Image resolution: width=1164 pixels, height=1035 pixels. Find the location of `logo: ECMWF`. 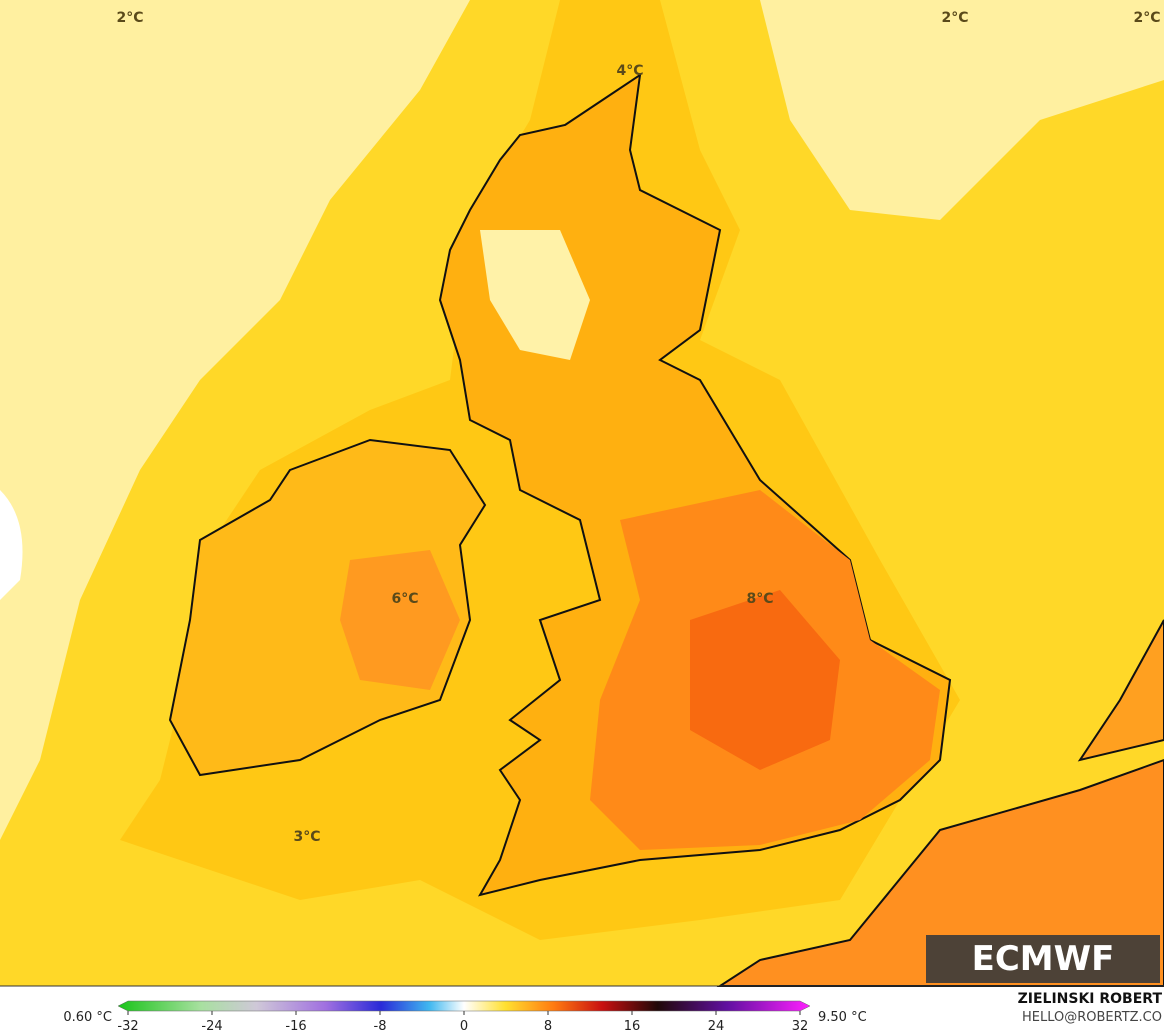

logo: ECMWF is located at coordinates (1043, 959).